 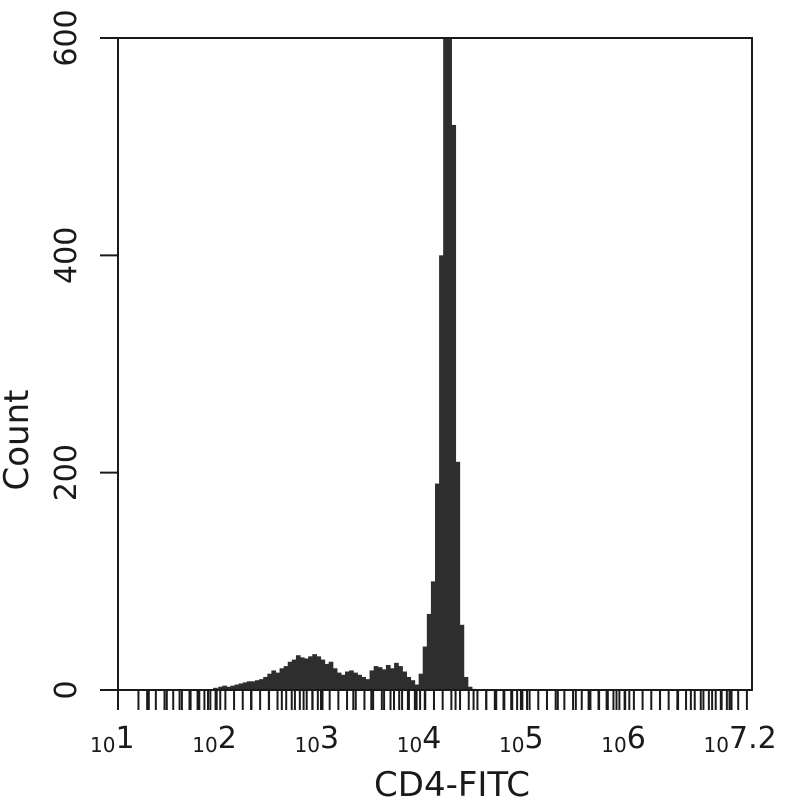 I want to click on x-tick-label: 10⁵, so click(x=521, y=739).